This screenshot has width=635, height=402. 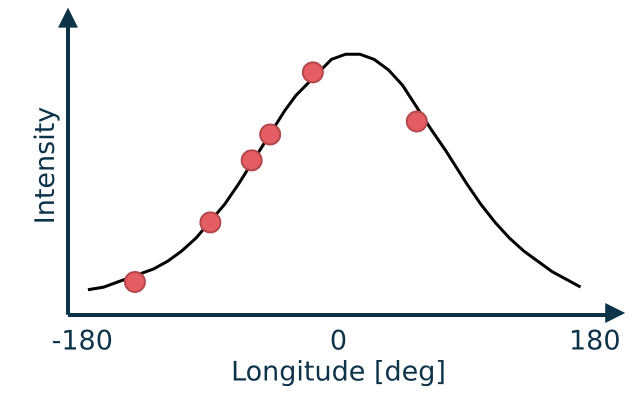 I want to click on x-tick-label: 180, so click(x=594, y=340).